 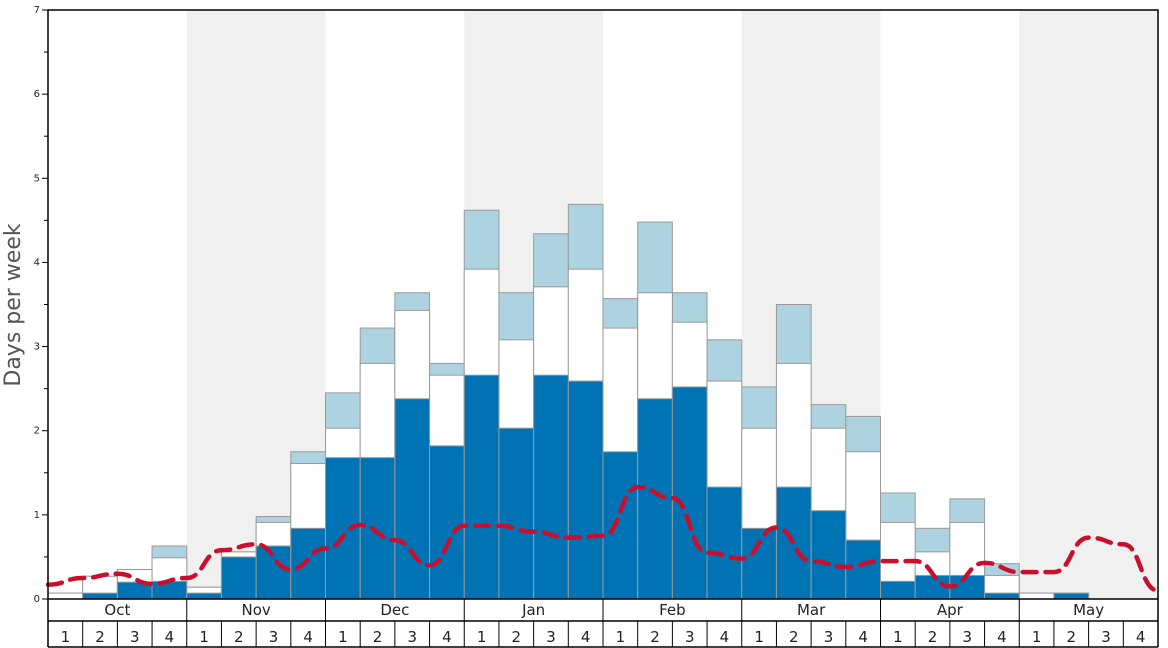 I want to click on y-axis: 0 1 2 3 4 5 6 7, so click(x=41, y=305).